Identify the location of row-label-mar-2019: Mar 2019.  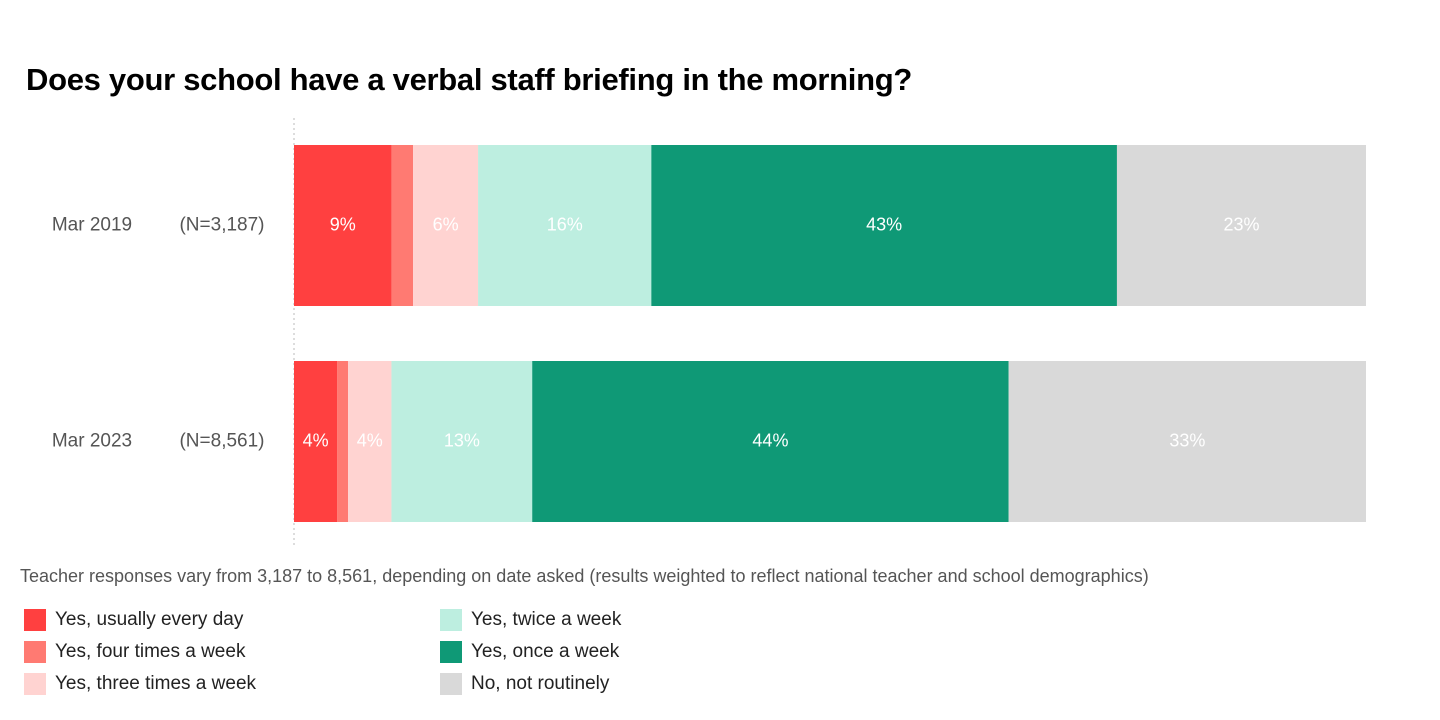
(92, 225).